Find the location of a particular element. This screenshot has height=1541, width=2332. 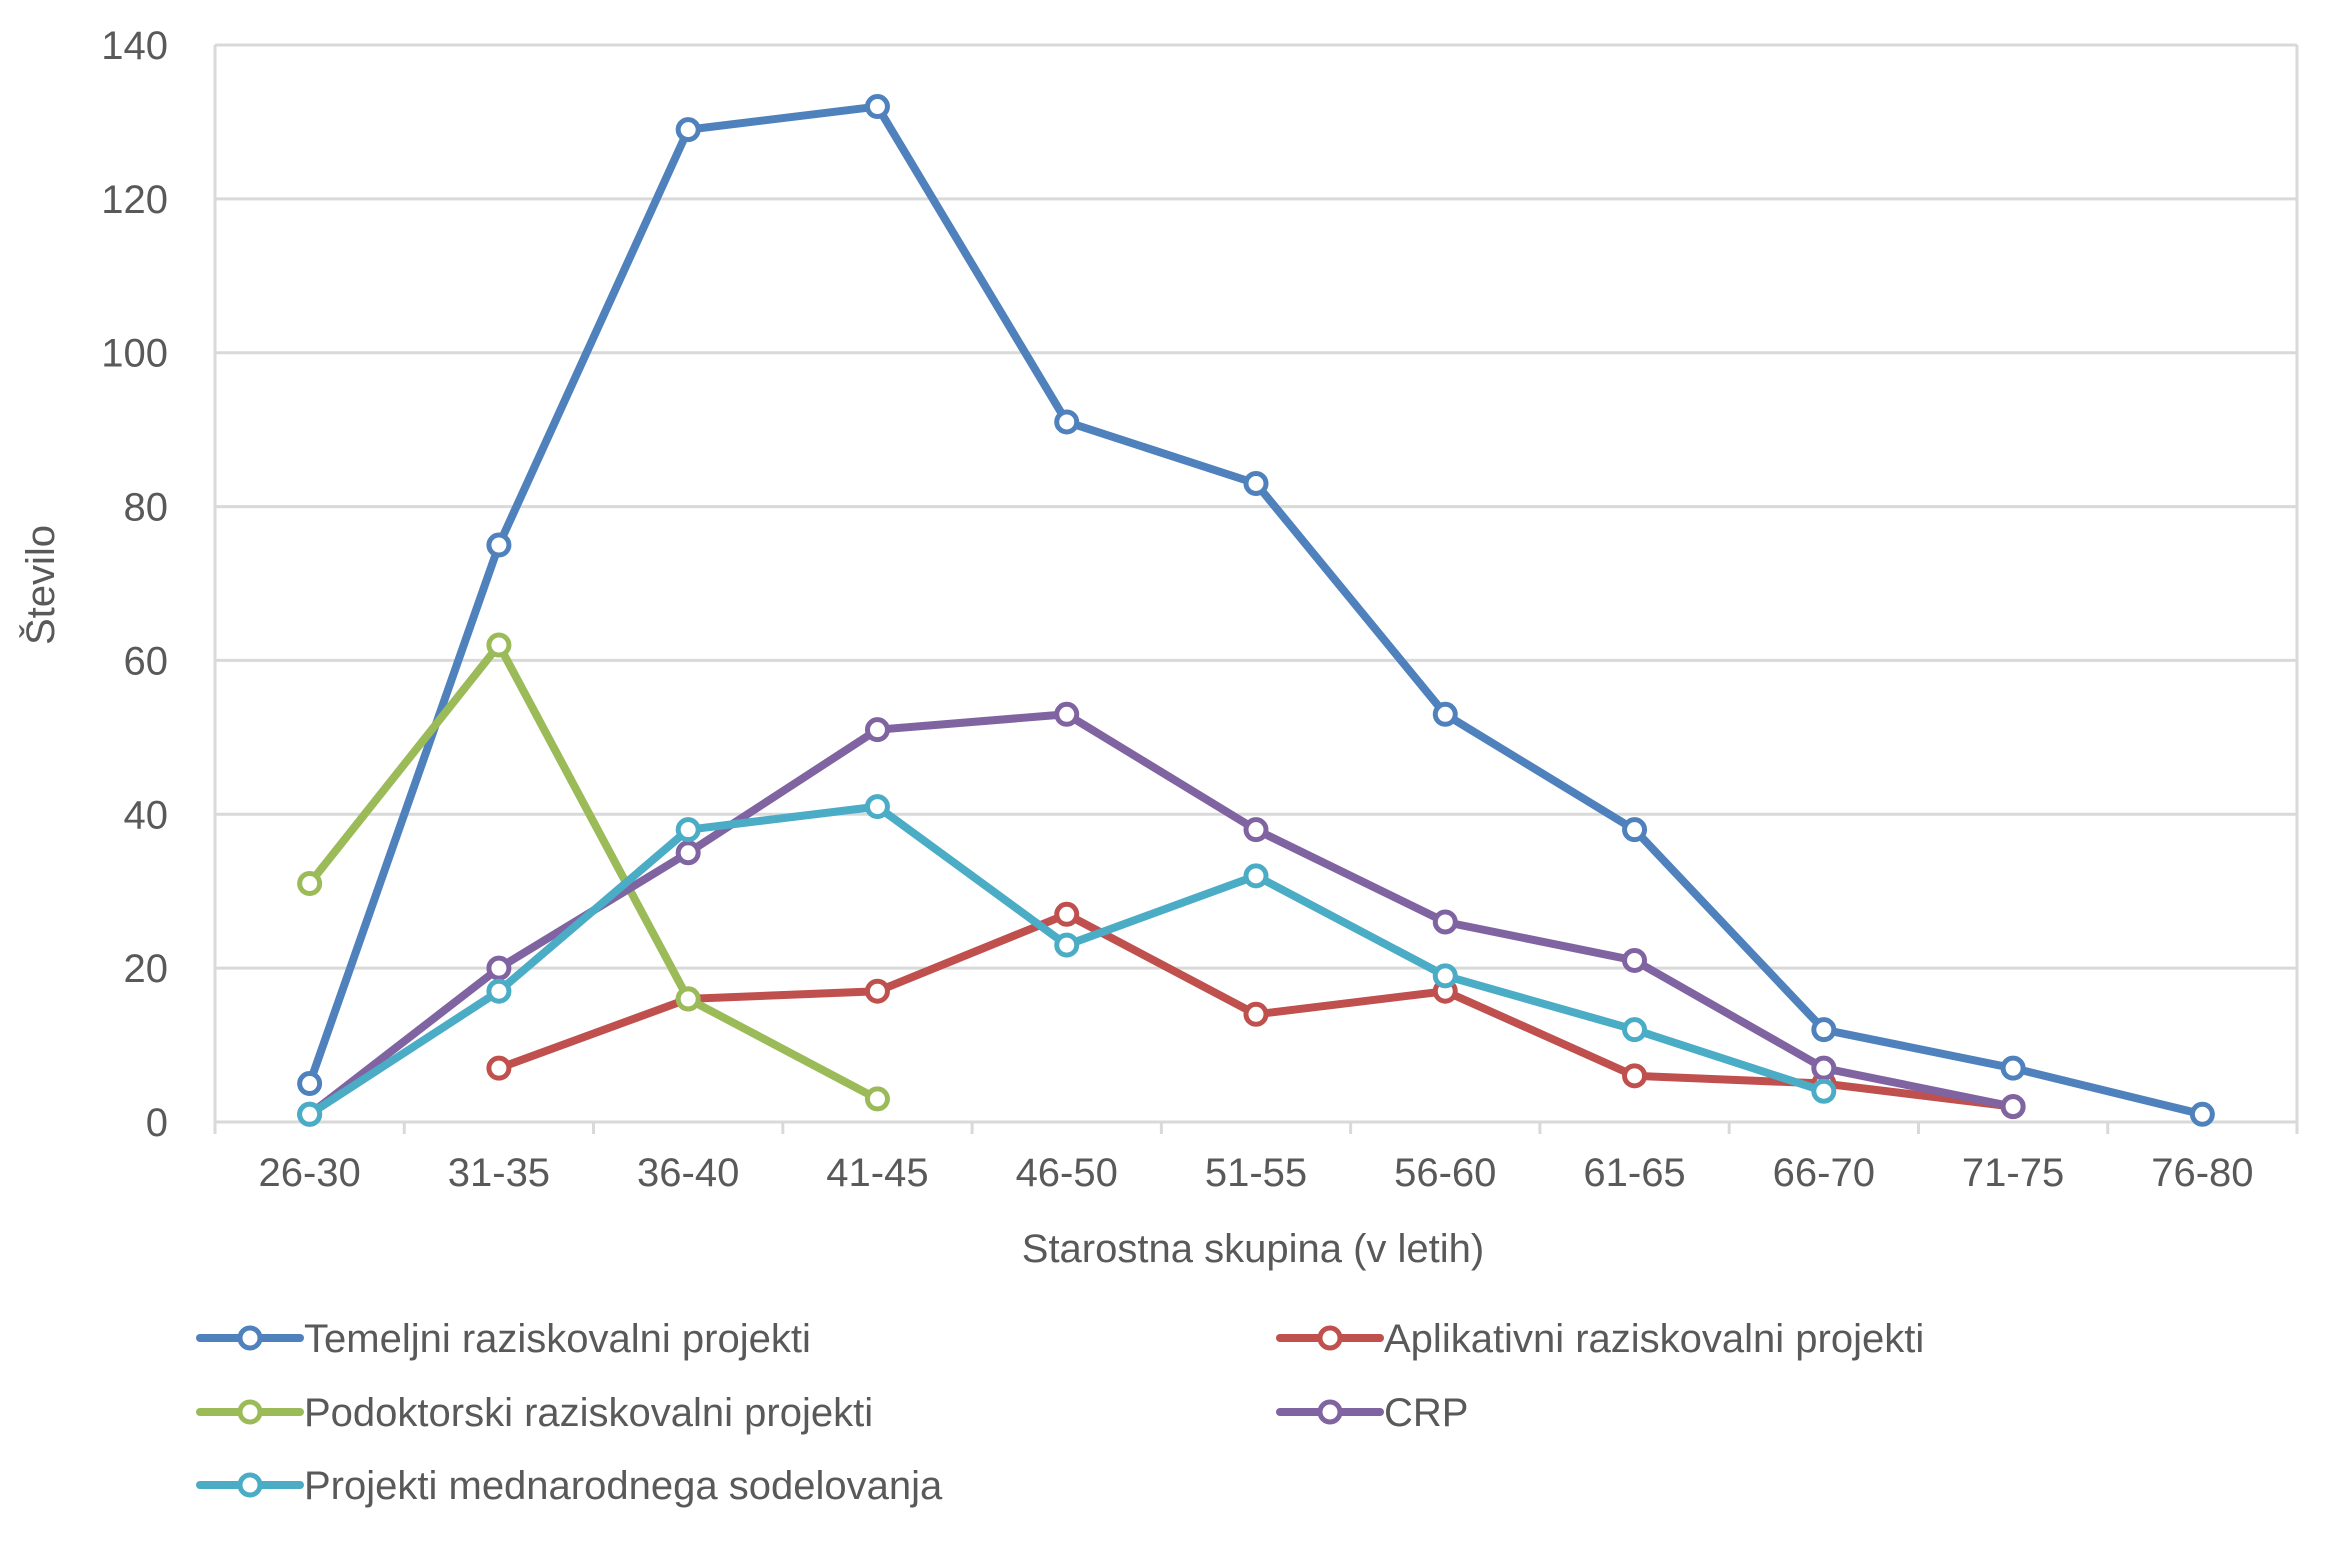

legend-item: CRP is located at coordinates (1372, 1413).